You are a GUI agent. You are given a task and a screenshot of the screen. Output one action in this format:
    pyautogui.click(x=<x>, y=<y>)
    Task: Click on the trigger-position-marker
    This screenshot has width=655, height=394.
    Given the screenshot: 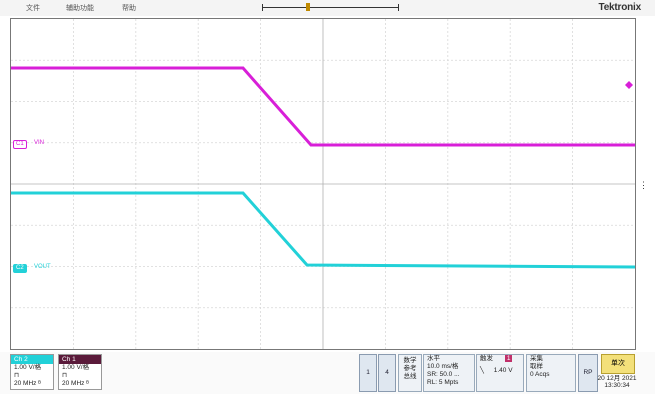 What is the action you would take?
    pyautogui.click(x=308, y=7)
    